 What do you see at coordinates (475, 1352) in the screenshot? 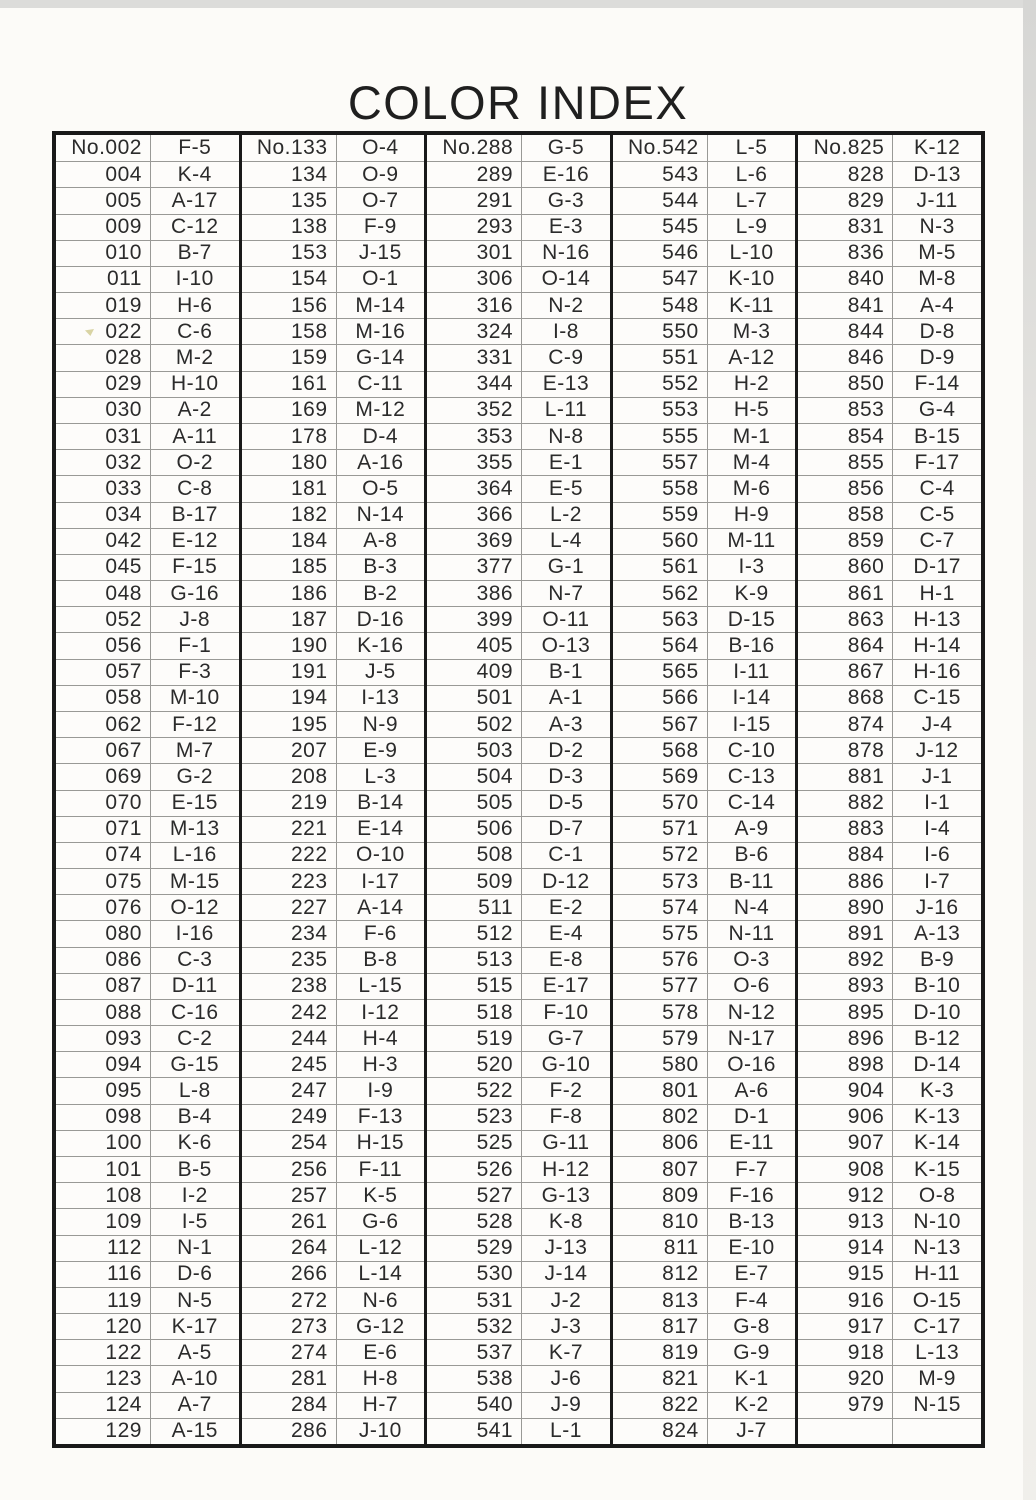
I see `color-number-cell: 537` at bounding box center [475, 1352].